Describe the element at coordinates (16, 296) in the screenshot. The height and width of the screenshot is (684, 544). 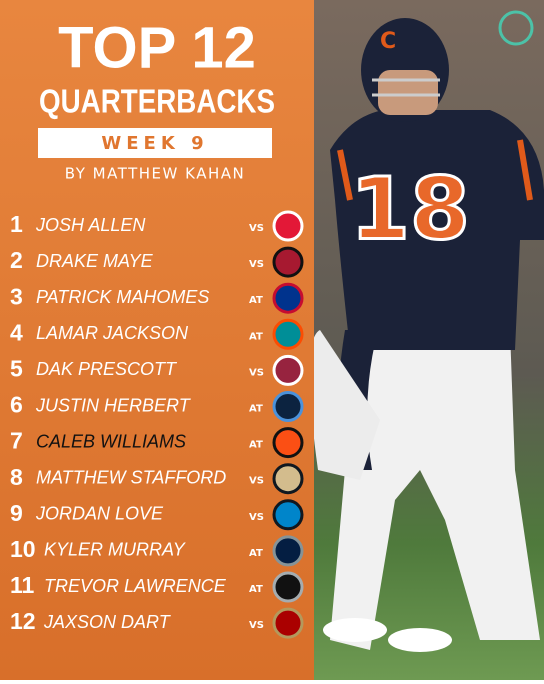
I see `rank: 3` at that location.